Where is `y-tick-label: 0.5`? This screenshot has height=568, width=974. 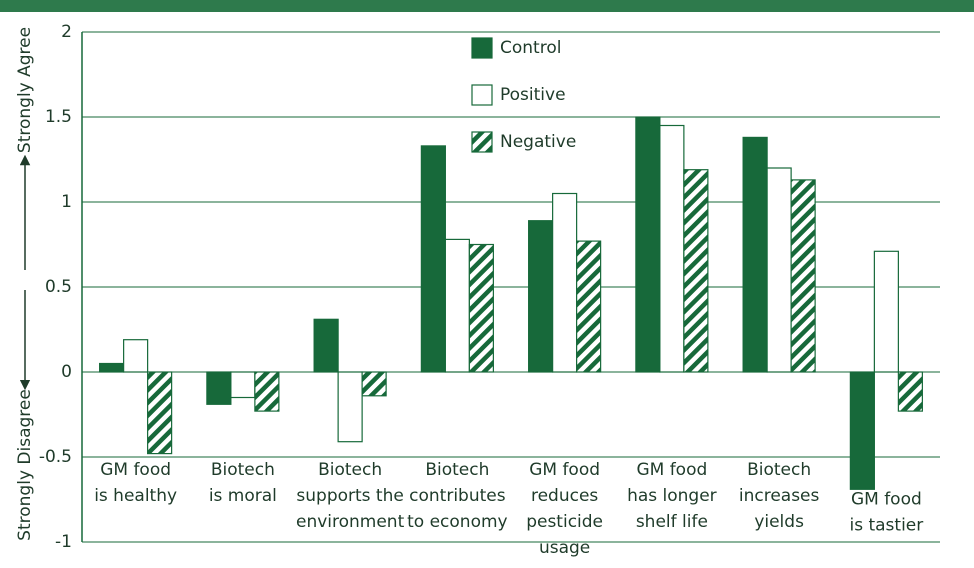
y-tick-label: 0.5 is located at coordinates (58, 287).